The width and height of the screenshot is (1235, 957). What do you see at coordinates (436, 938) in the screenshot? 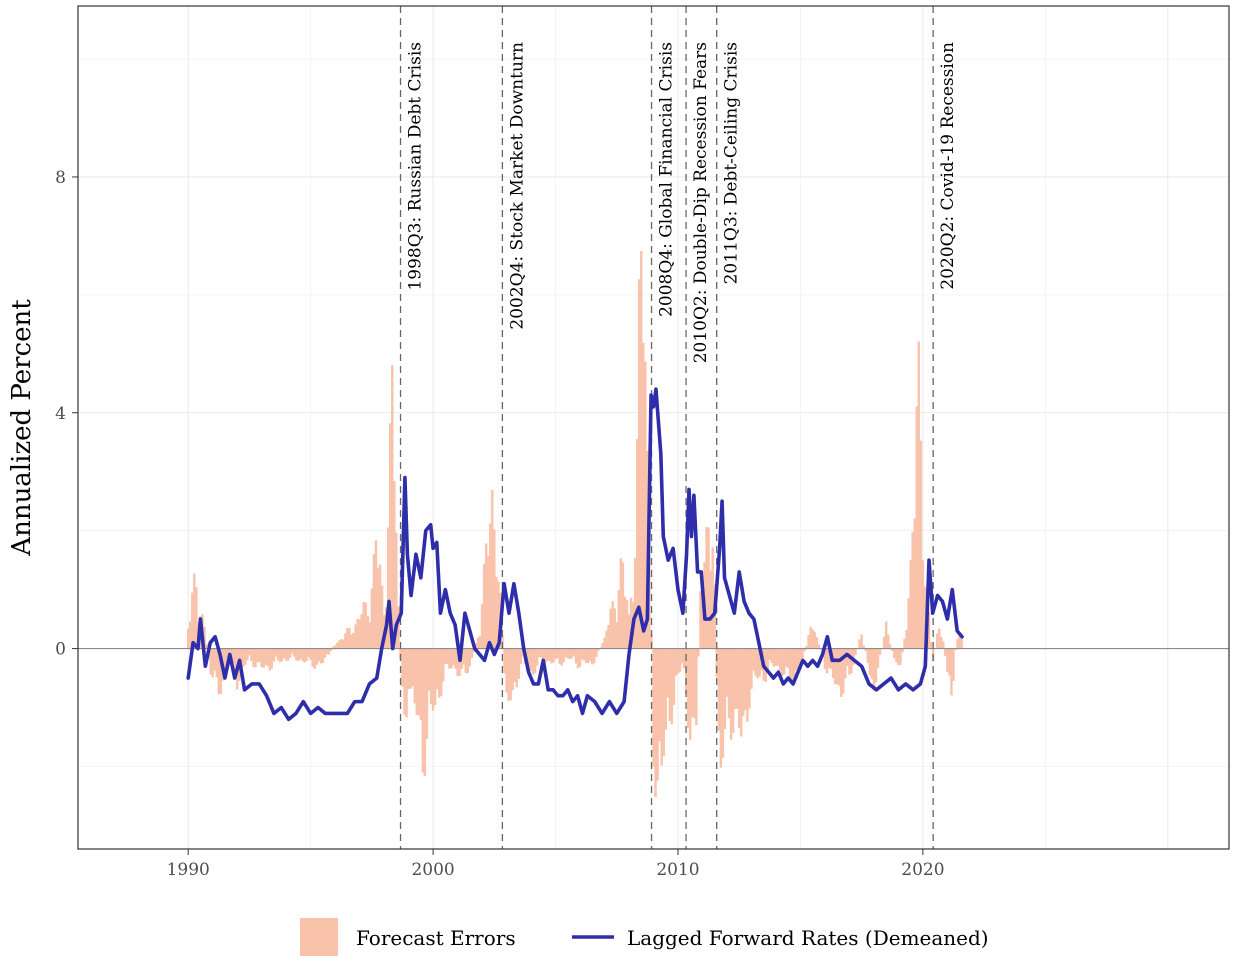
I see `legend-label-forecast-errors: Forecast Errors` at bounding box center [436, 938].